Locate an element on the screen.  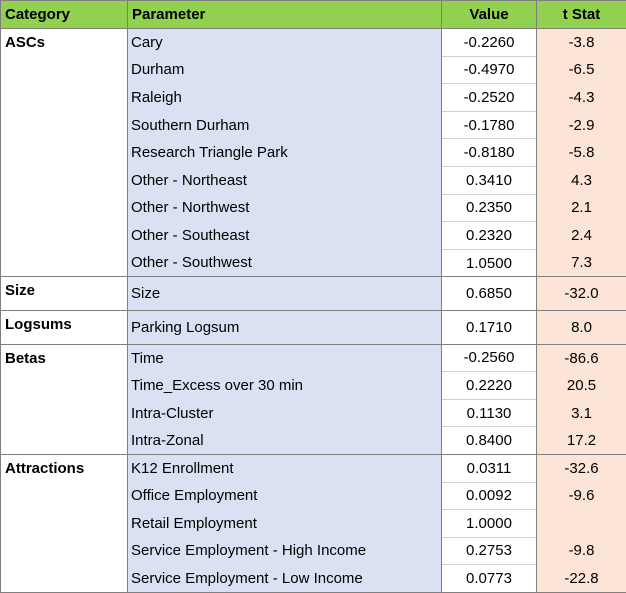
tstat-cell: 2.4 is located at coordinates (581, 236).